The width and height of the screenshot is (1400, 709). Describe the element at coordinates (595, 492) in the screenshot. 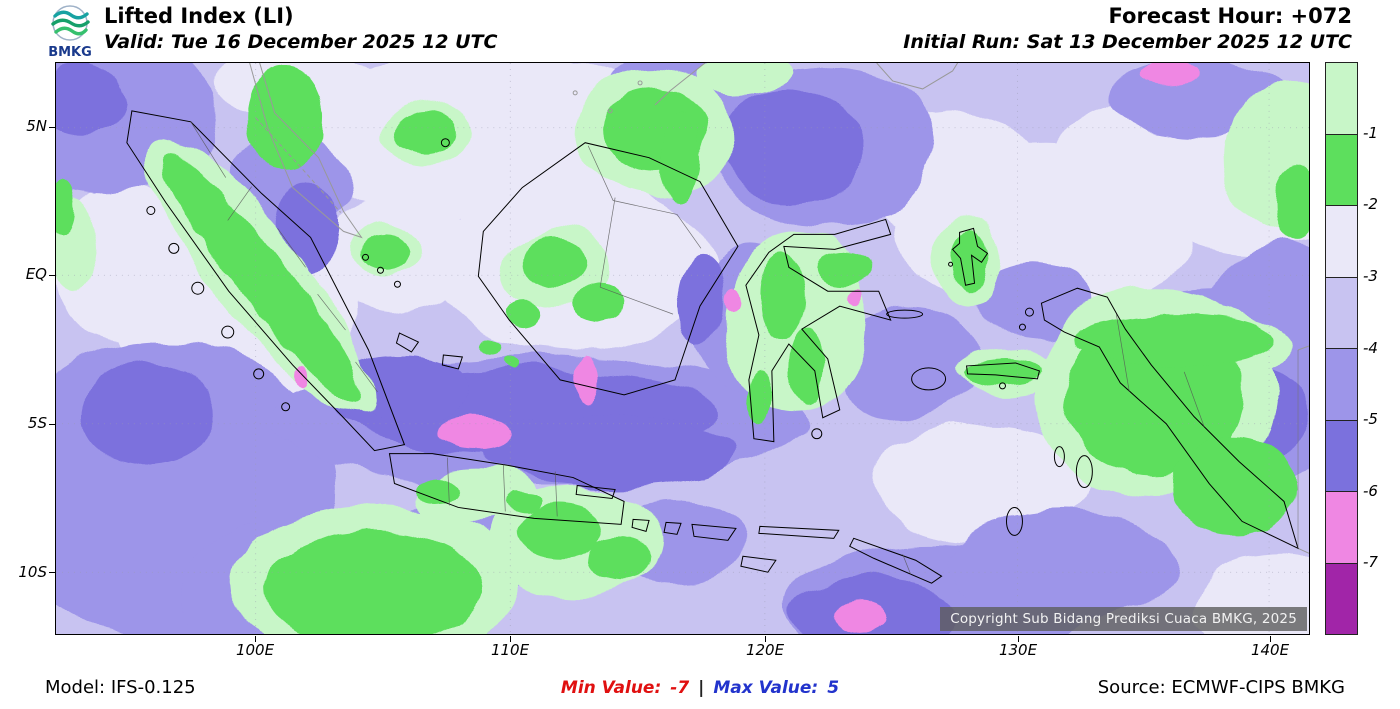

I see `madura-coastline` at that location.